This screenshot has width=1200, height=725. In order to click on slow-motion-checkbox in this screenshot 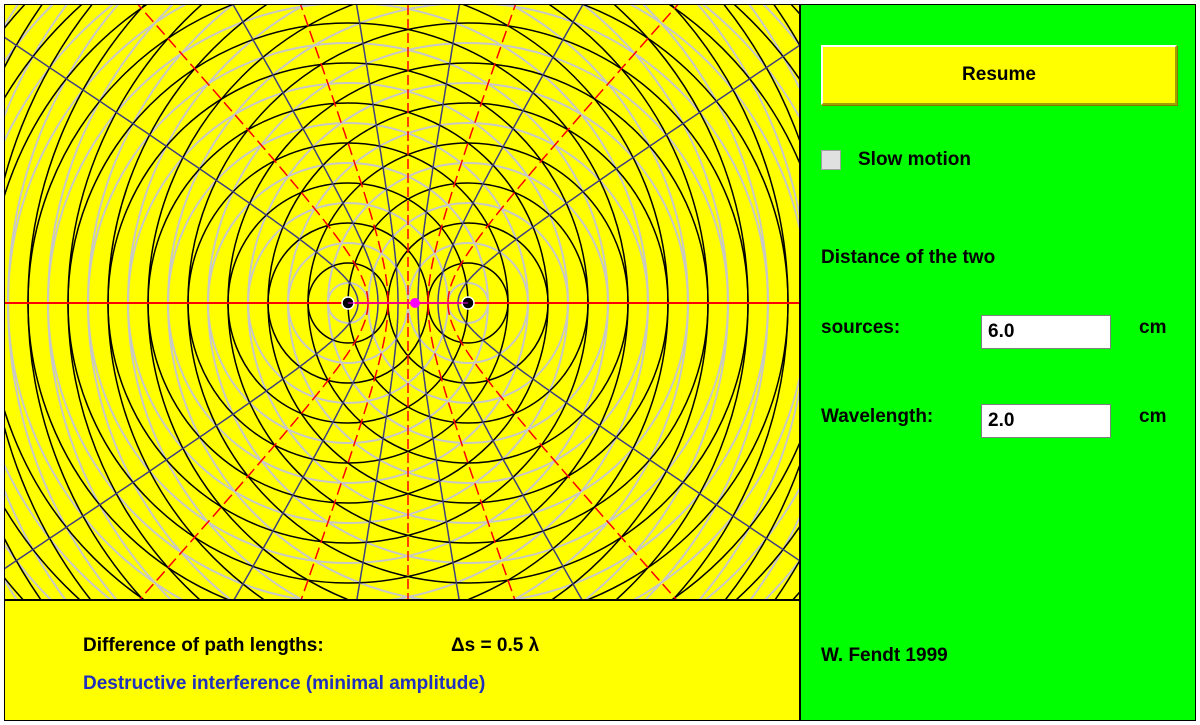, I will do `click(831, 160)`.